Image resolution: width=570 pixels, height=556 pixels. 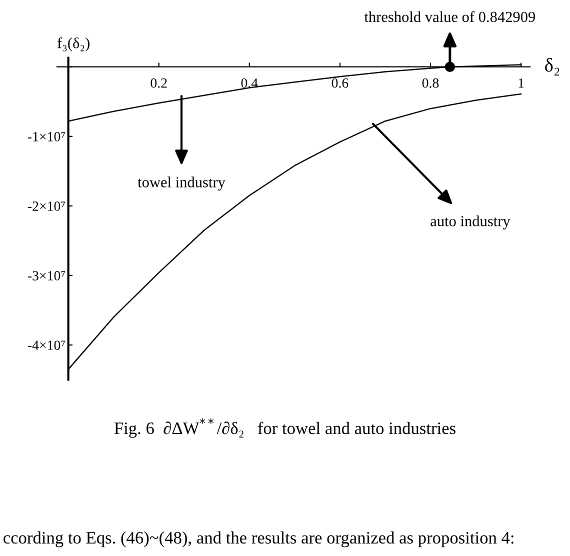 What do you see at coordinates (285, 428) in the screenshot?
I see `caption: Fig. 6 ∂ΔW$^{**}$/∂δ₂ for towel and auto industries` at bounding box center [285, 428].